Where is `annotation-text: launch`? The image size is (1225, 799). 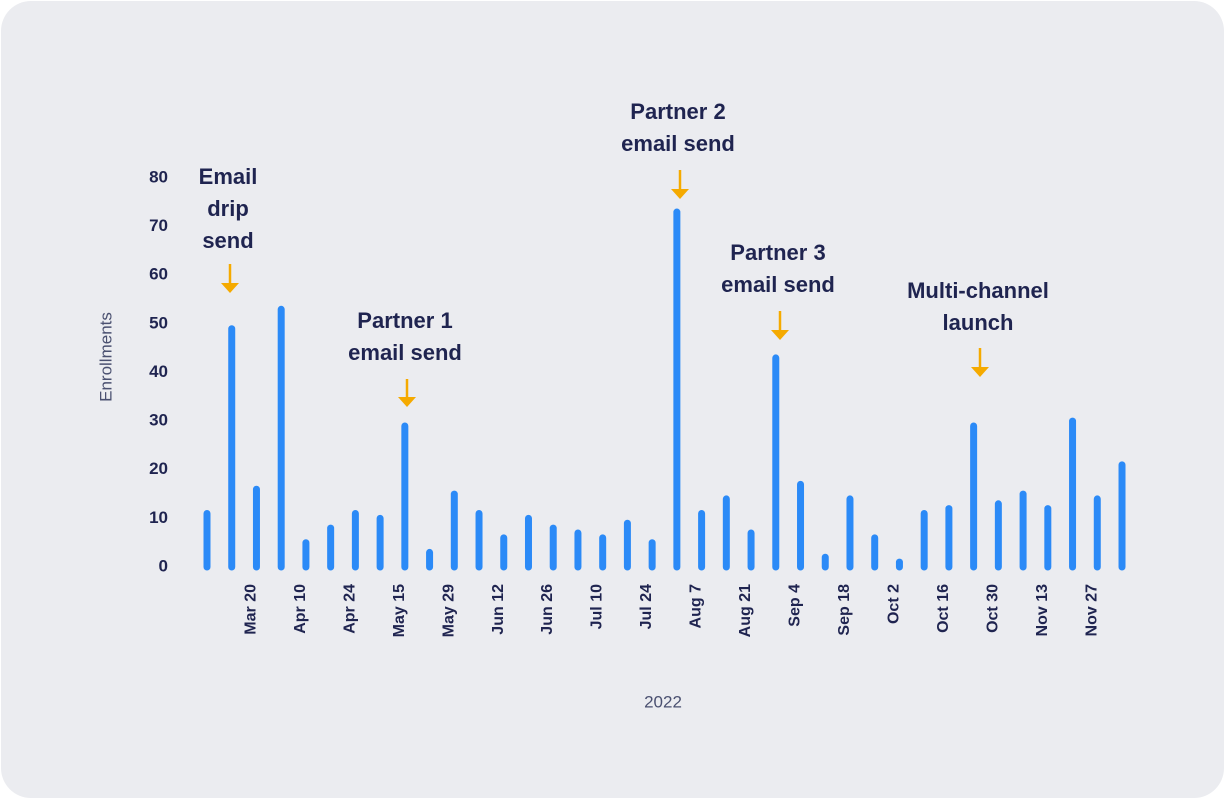 annotation-text: launch is located at coordinates (978, 322).